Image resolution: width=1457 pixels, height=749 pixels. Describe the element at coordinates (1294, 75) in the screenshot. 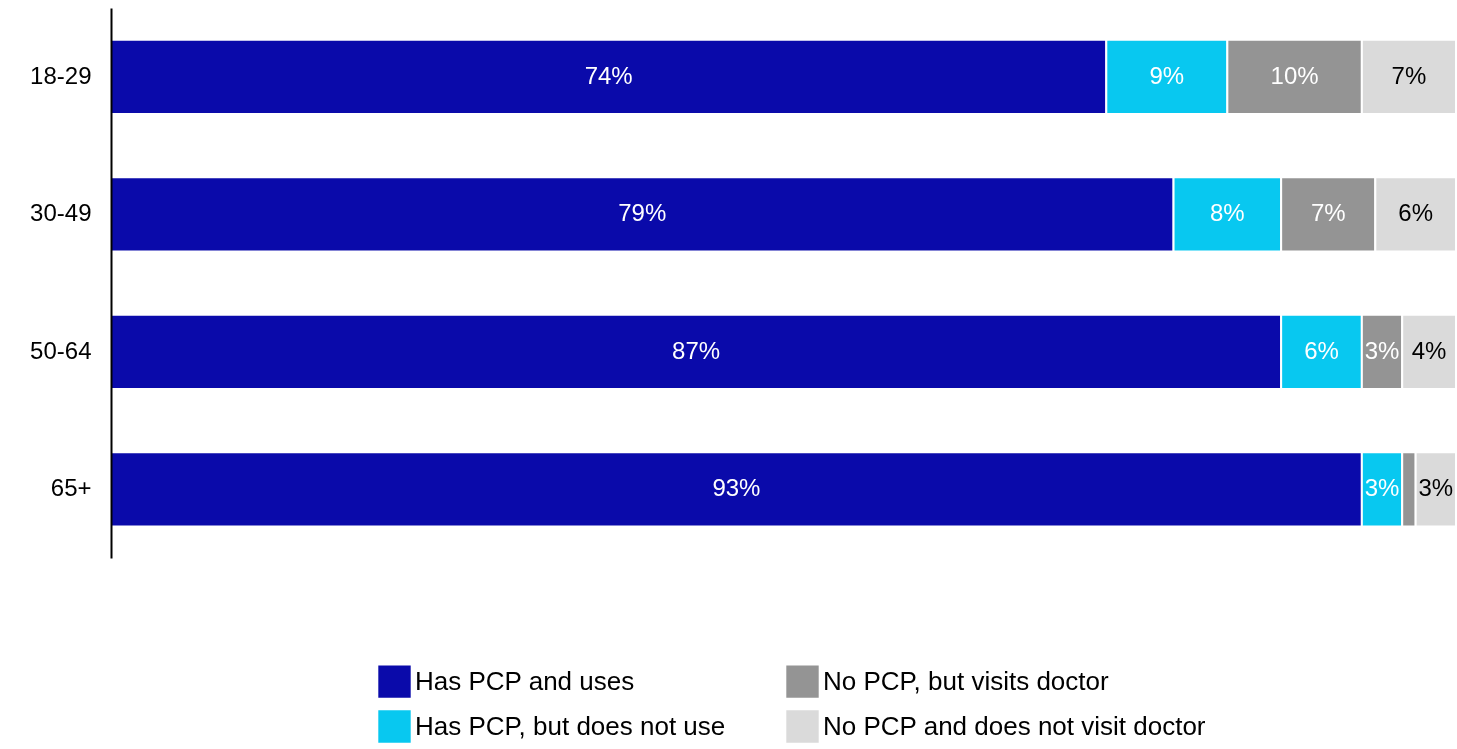

I see `data-label: 10%` at that location.